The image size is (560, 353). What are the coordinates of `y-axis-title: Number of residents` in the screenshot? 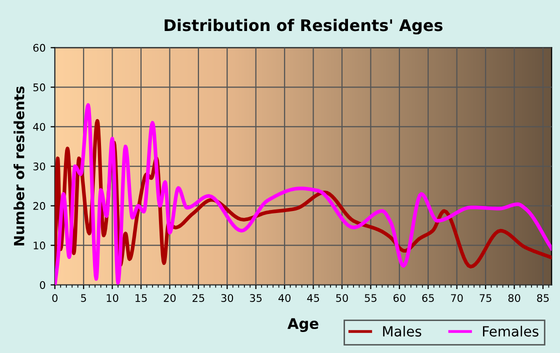 It's located at (19, 166).